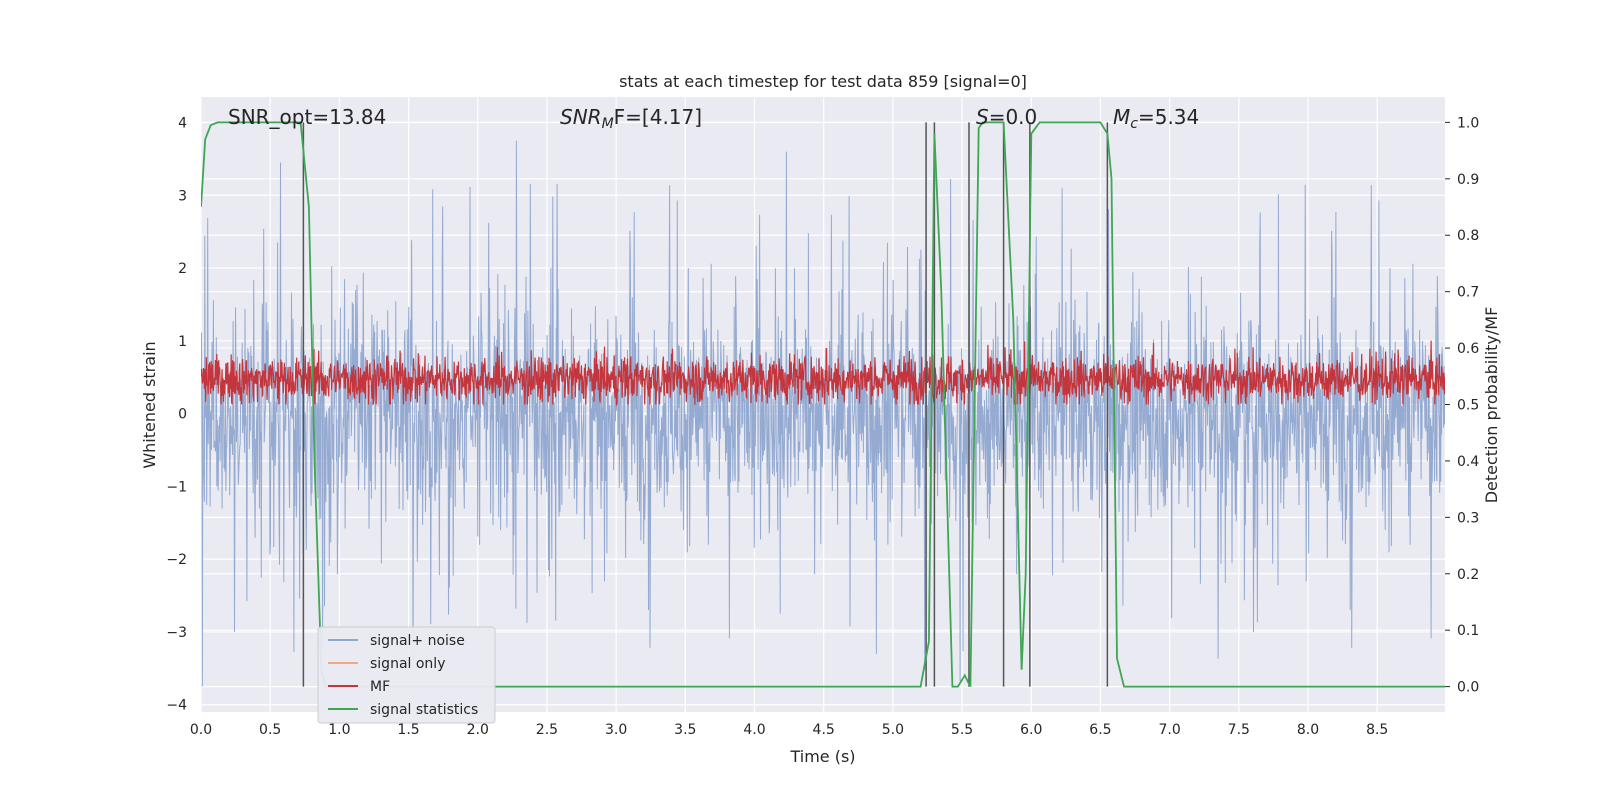  What do you see at coordinates (176, 706) in the screenshot?
I see `y-tick-label: −4` at bounding box center [176, 706].